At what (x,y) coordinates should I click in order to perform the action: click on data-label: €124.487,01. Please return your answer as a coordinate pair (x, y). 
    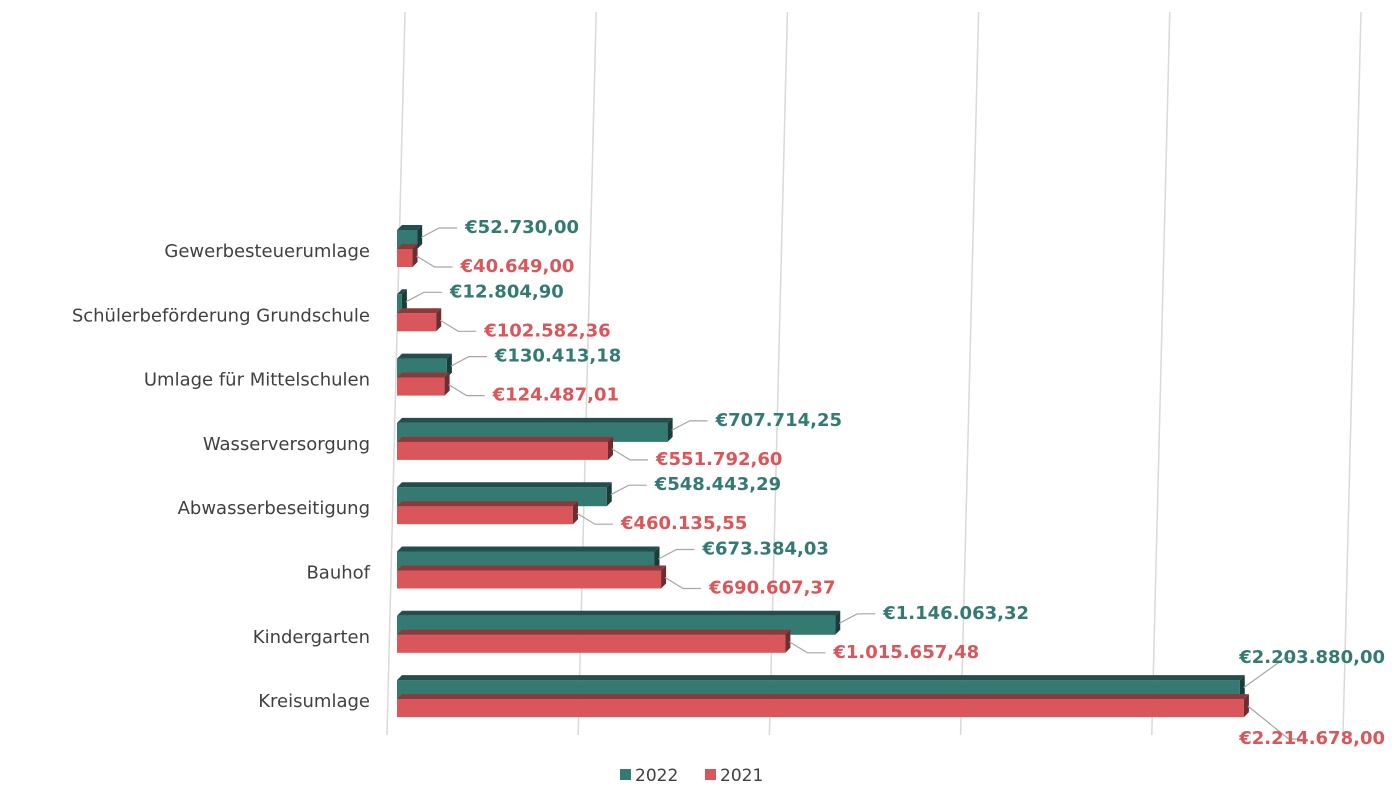
    Looking at the image, I should click on (555, 395).